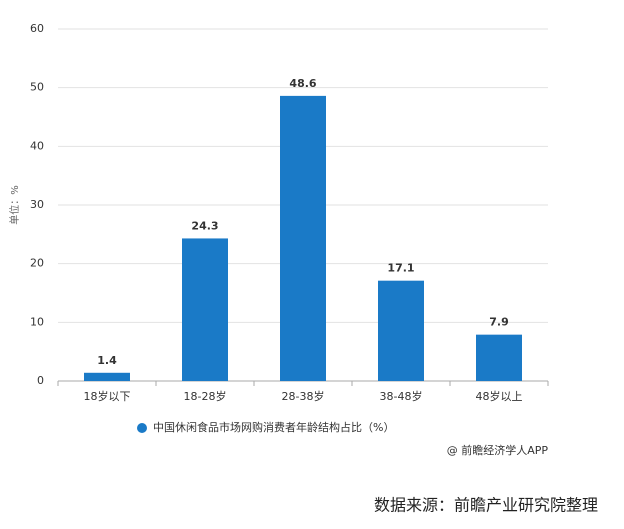  What do you see at coordinates (40, 380) in the screenshot?
I see `y-tick-label: 0` at bounding box center [40, 380].